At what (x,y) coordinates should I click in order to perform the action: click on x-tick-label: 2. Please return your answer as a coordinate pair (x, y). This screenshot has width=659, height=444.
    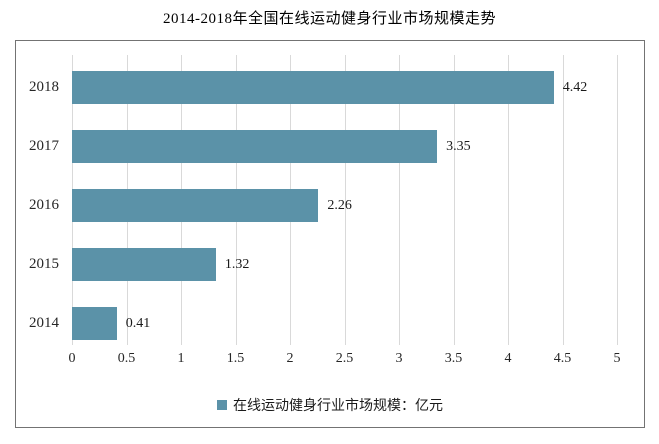
    Looking at the image, I should click on (290, 358).